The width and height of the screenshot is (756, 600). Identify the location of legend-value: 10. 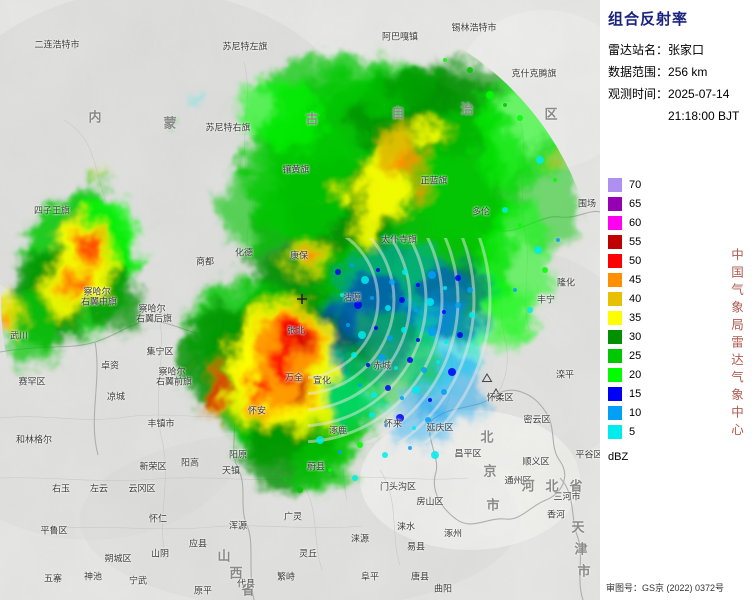
(635, 412).